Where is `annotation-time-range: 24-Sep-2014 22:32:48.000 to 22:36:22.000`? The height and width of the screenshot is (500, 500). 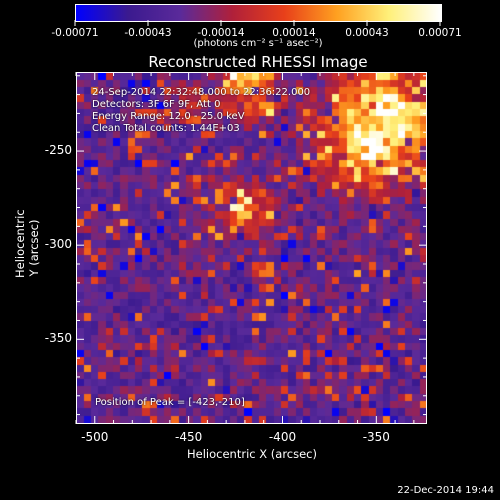 annotation-time-range: 24-Sep-2014 22:32:48.000 to 22:36:22.000 is located at coordinates (201, 92).